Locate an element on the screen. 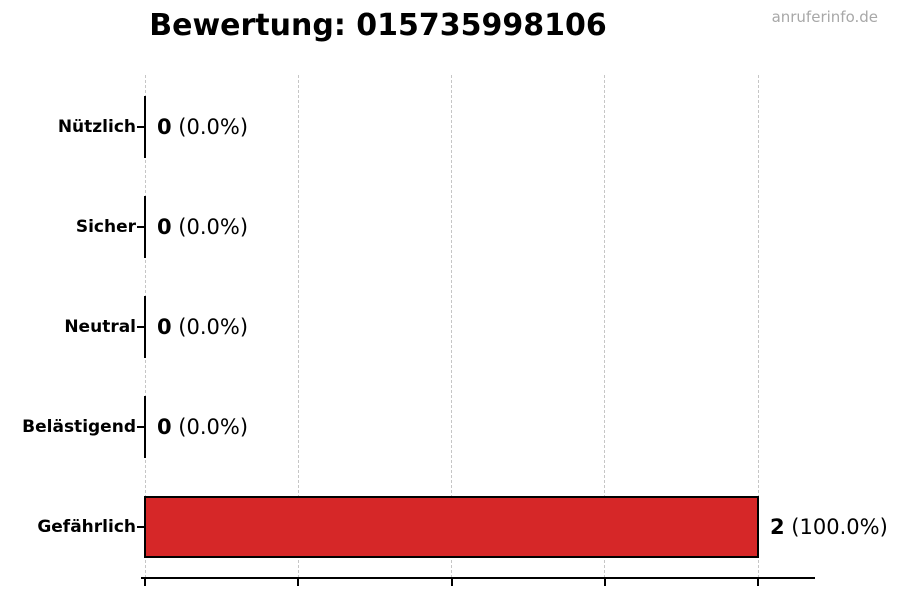 The width and height of the screenshot is (900, 600). watermark-text: anruferinfo.de is located at coordinates (824, 17).